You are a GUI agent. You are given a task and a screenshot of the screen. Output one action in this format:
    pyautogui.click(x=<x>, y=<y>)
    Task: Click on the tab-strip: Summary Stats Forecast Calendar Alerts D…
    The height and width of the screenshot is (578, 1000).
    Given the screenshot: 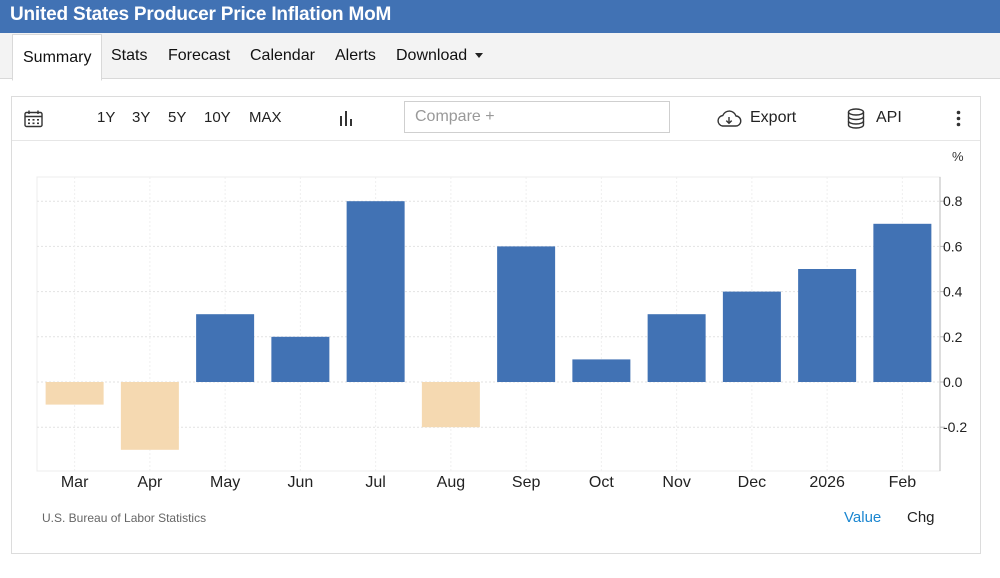 What is the action you would take?
    pyautogui.click(x=500, y=57)
    